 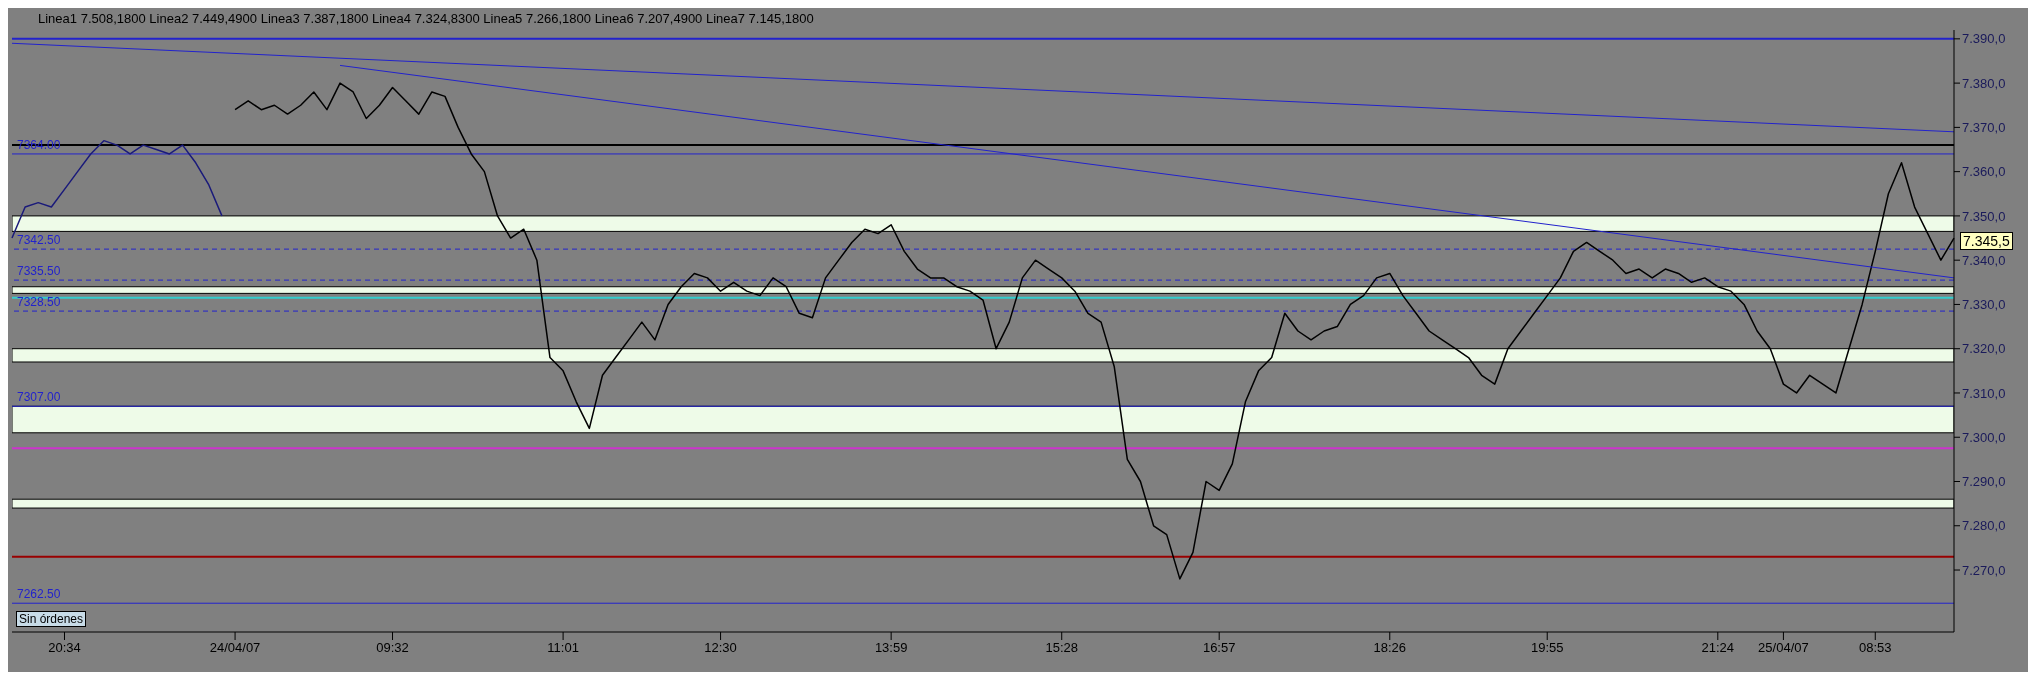 I want to click on y-tick-label: 7.310,0, so click(x=1984, y=393).